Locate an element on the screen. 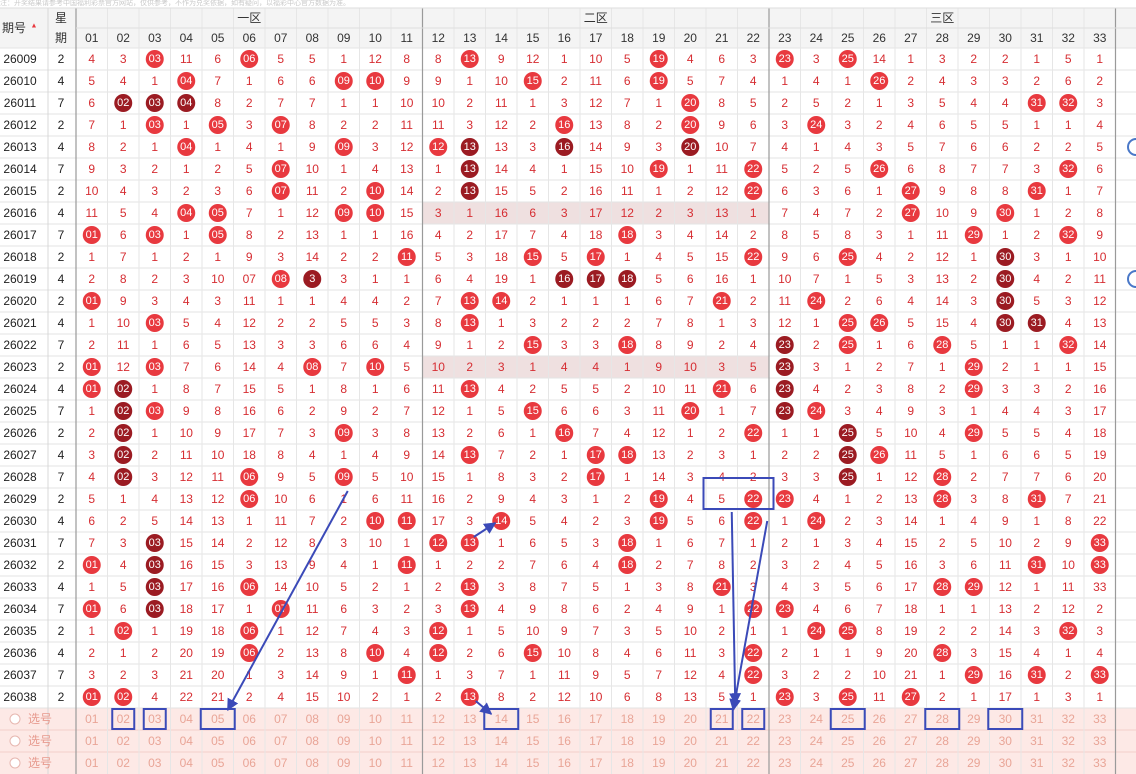  issue-cell: 26028 is located at coordinates (20, 477).